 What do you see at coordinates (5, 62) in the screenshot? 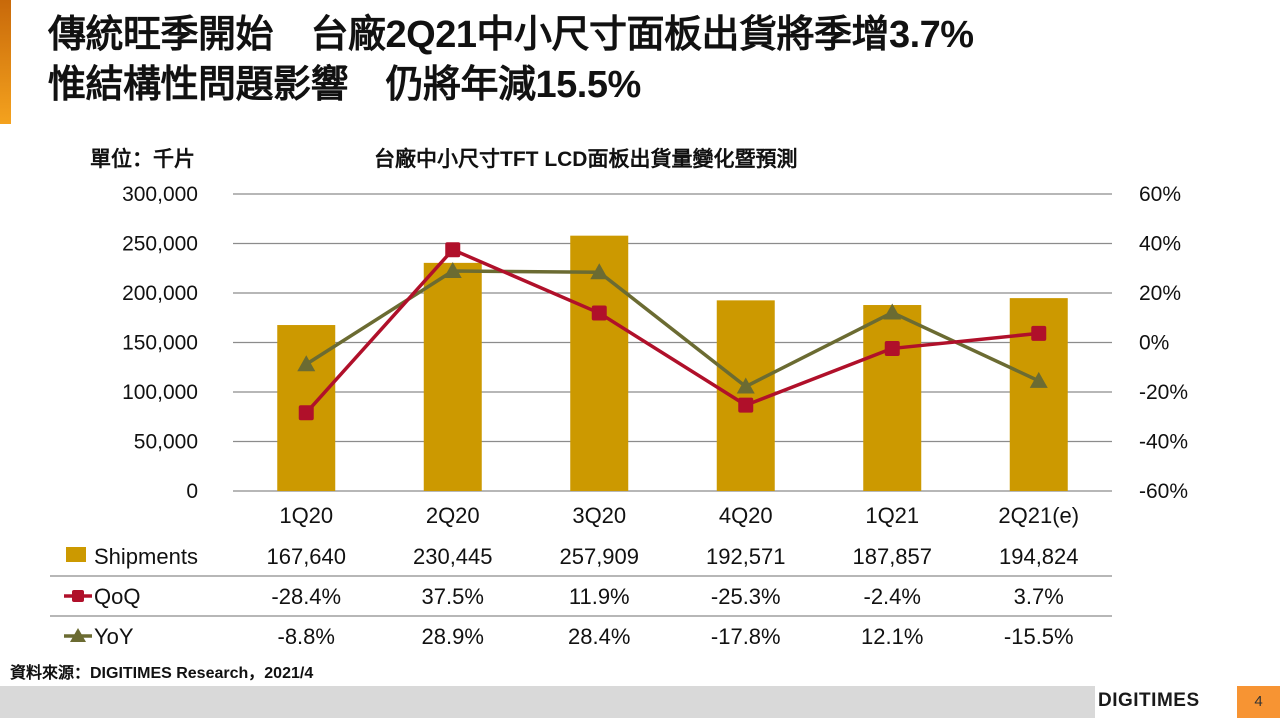
I see `title-accent-bar` at bounding box center [5, 62].